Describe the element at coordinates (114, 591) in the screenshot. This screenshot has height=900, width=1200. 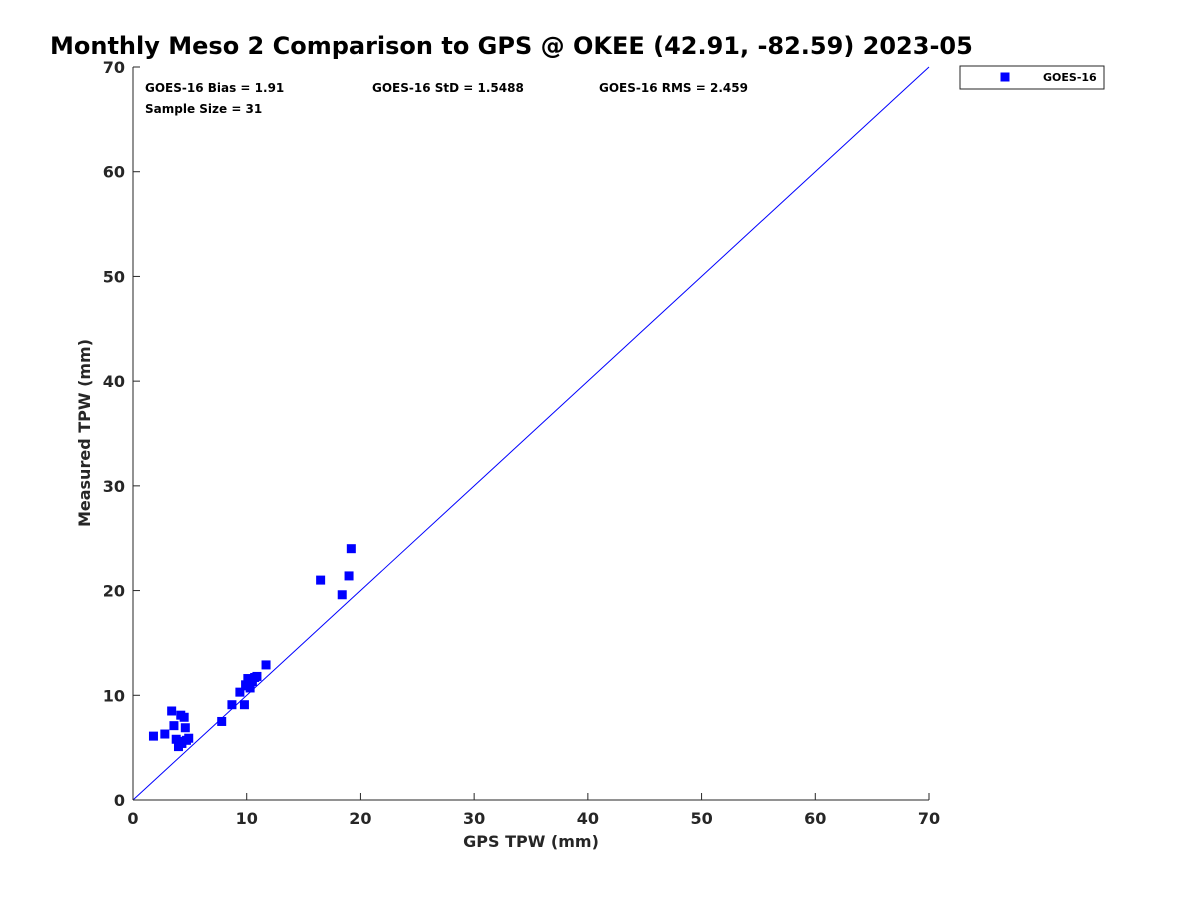
I see `y-tick-label: 20` at that location.